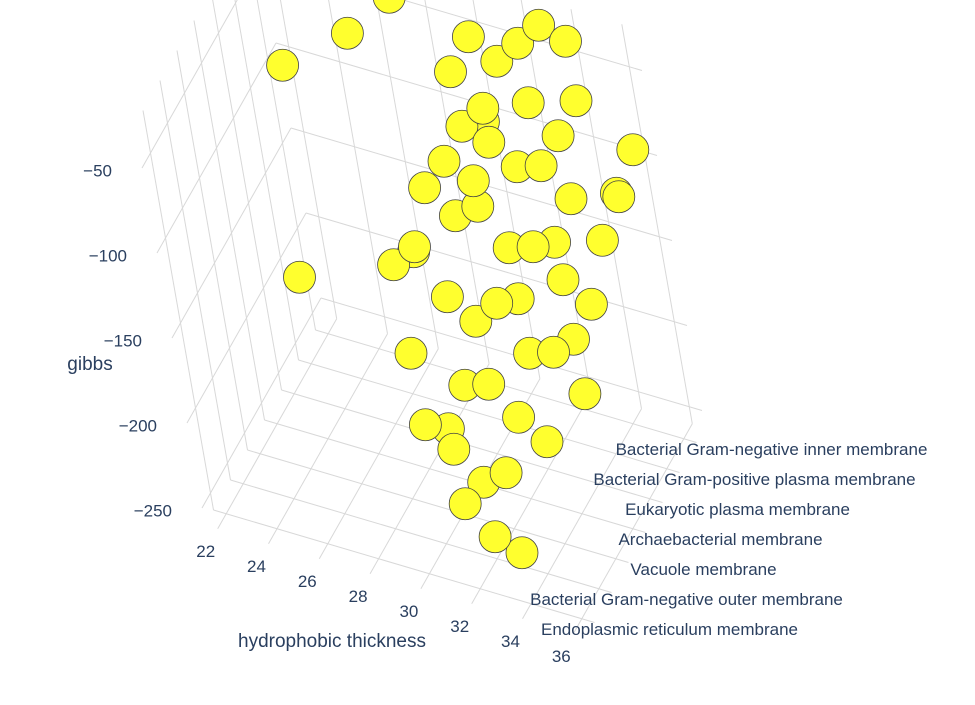  What do you see at coordinates (89, 364) in the screenshot?
I see `z-axis-title: gibbs` at bounding box center [89, 364].